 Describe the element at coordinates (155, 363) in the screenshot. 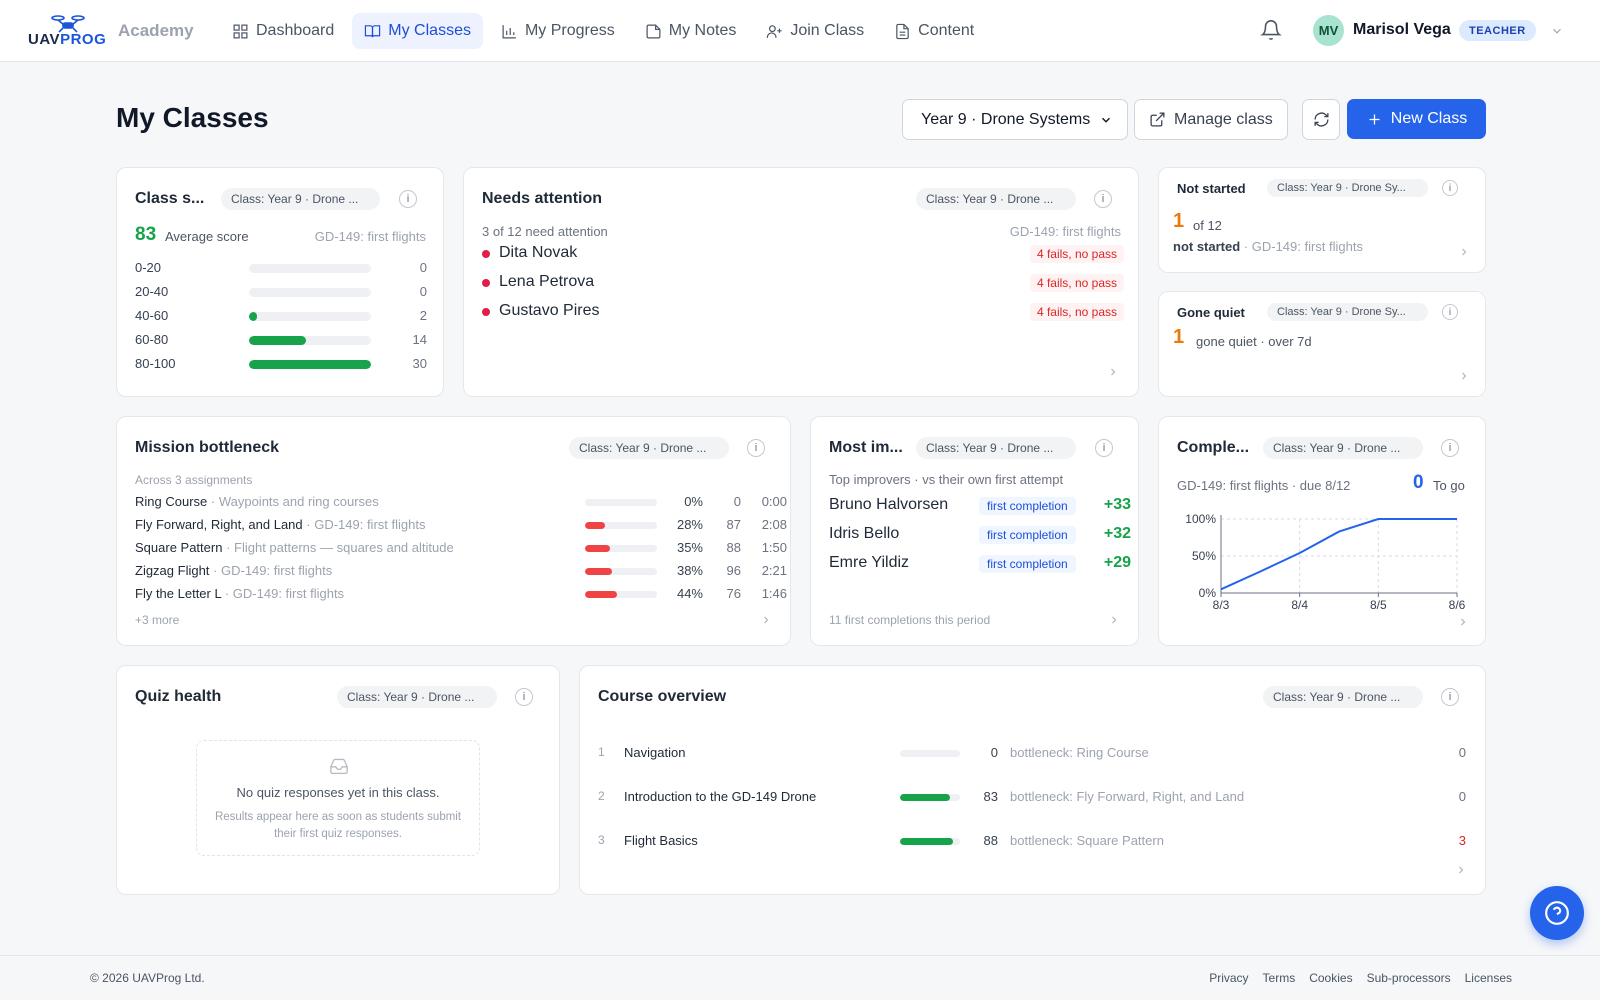

I see `bucket-range: 80-100` at that location.